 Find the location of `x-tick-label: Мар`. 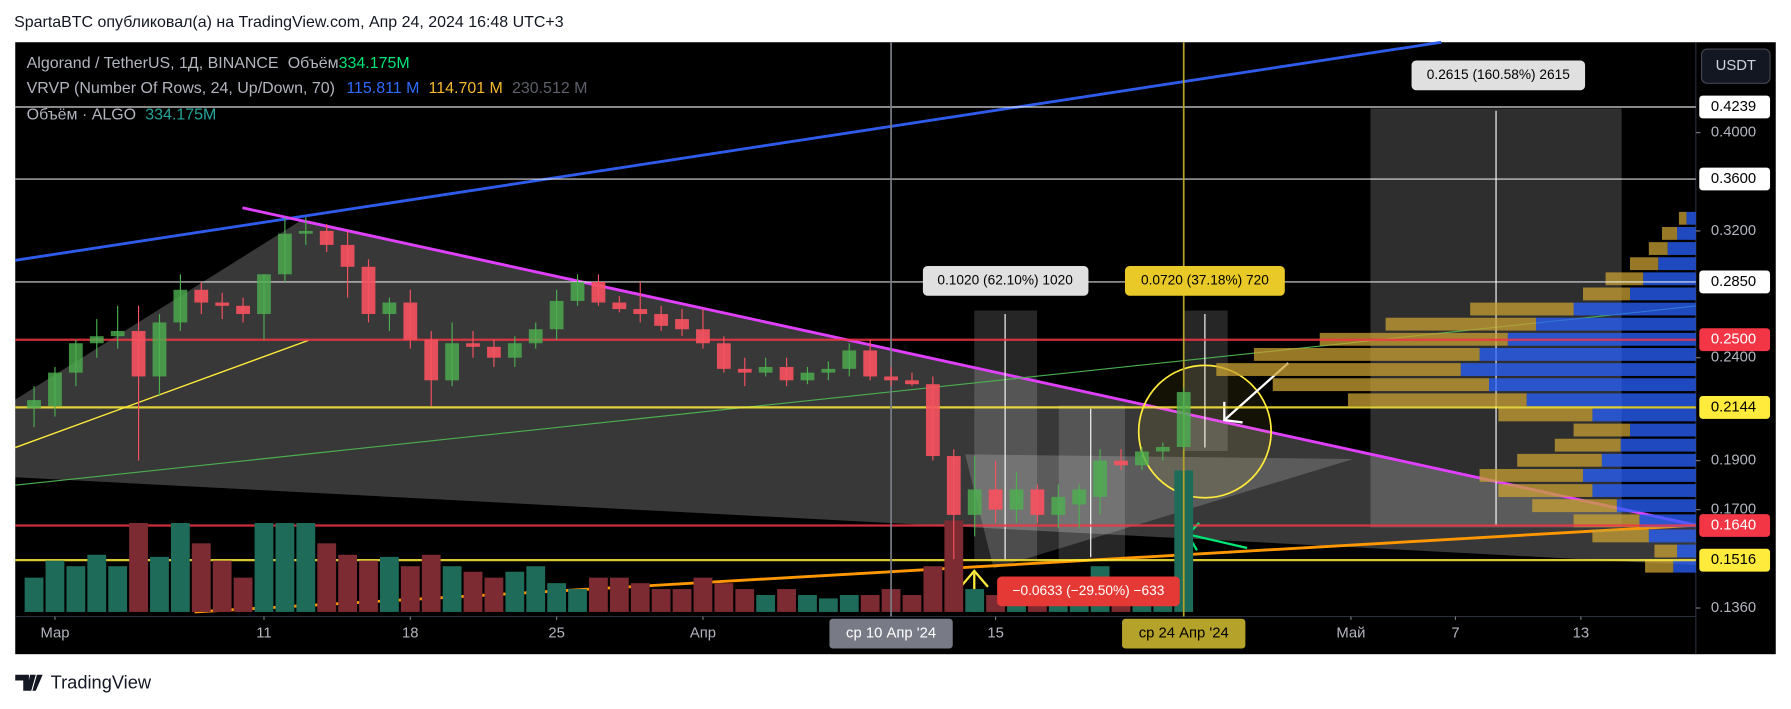

x-tick-label: Мар is located at coordinates (54, 634).